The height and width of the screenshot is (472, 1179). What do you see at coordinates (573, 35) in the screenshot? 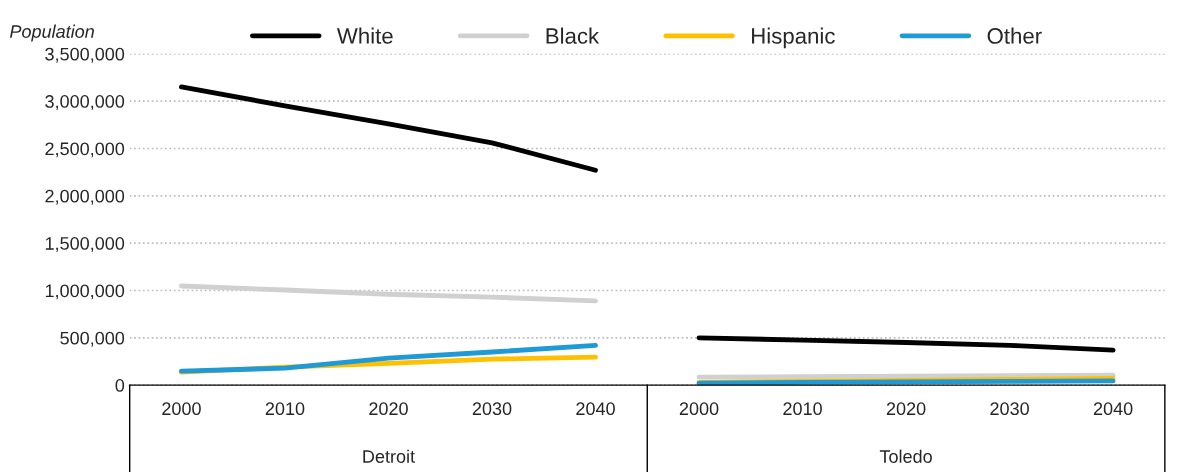
I see `legend-label: Black` at bounding box center [573, 35].